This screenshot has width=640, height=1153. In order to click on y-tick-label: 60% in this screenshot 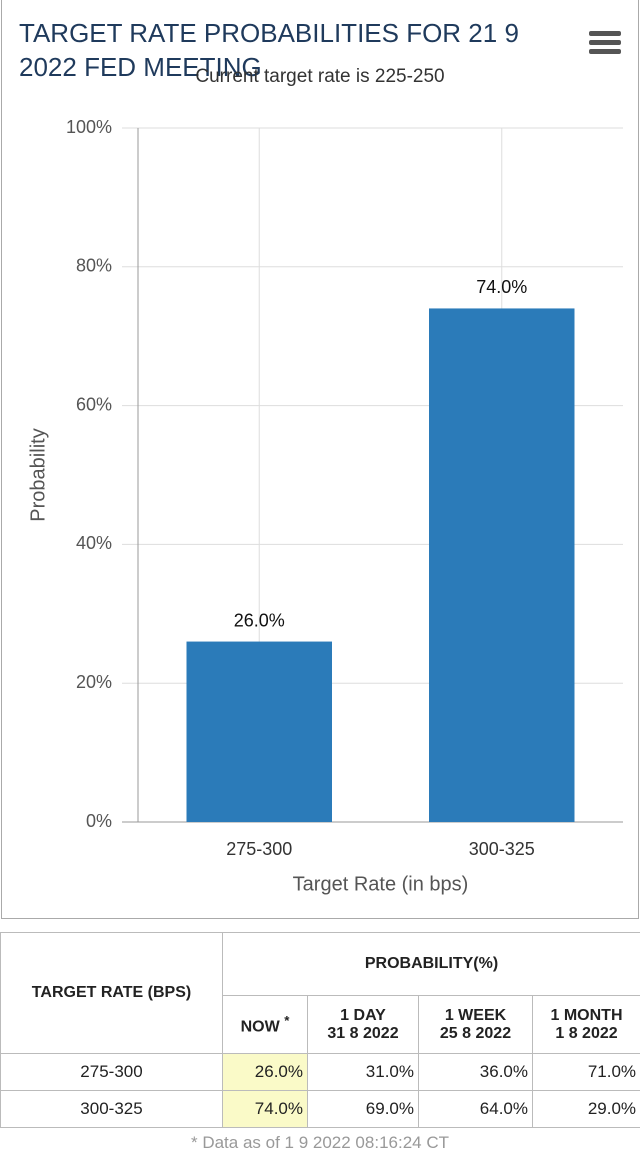, I will do `click(94, 404)`.